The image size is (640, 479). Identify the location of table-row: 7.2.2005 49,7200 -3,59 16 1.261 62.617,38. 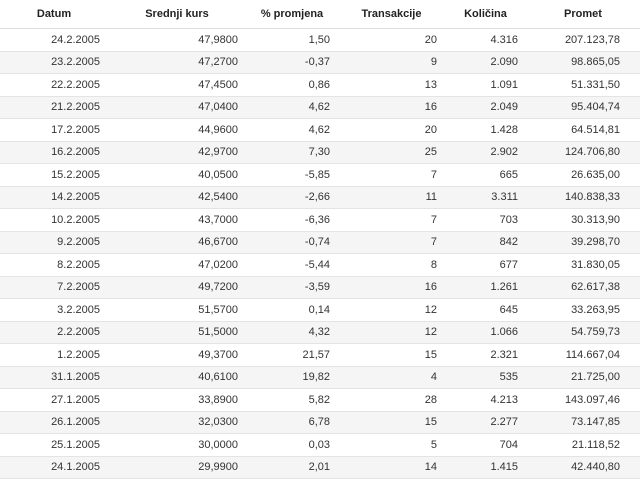
(320, 287).